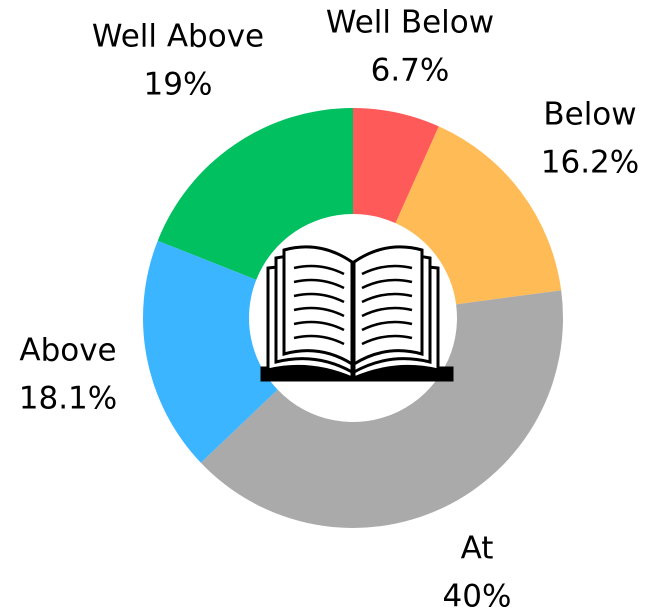 This screenshot has width=660, height=612. I want to click on slice-label: Below, so click(589, 115).